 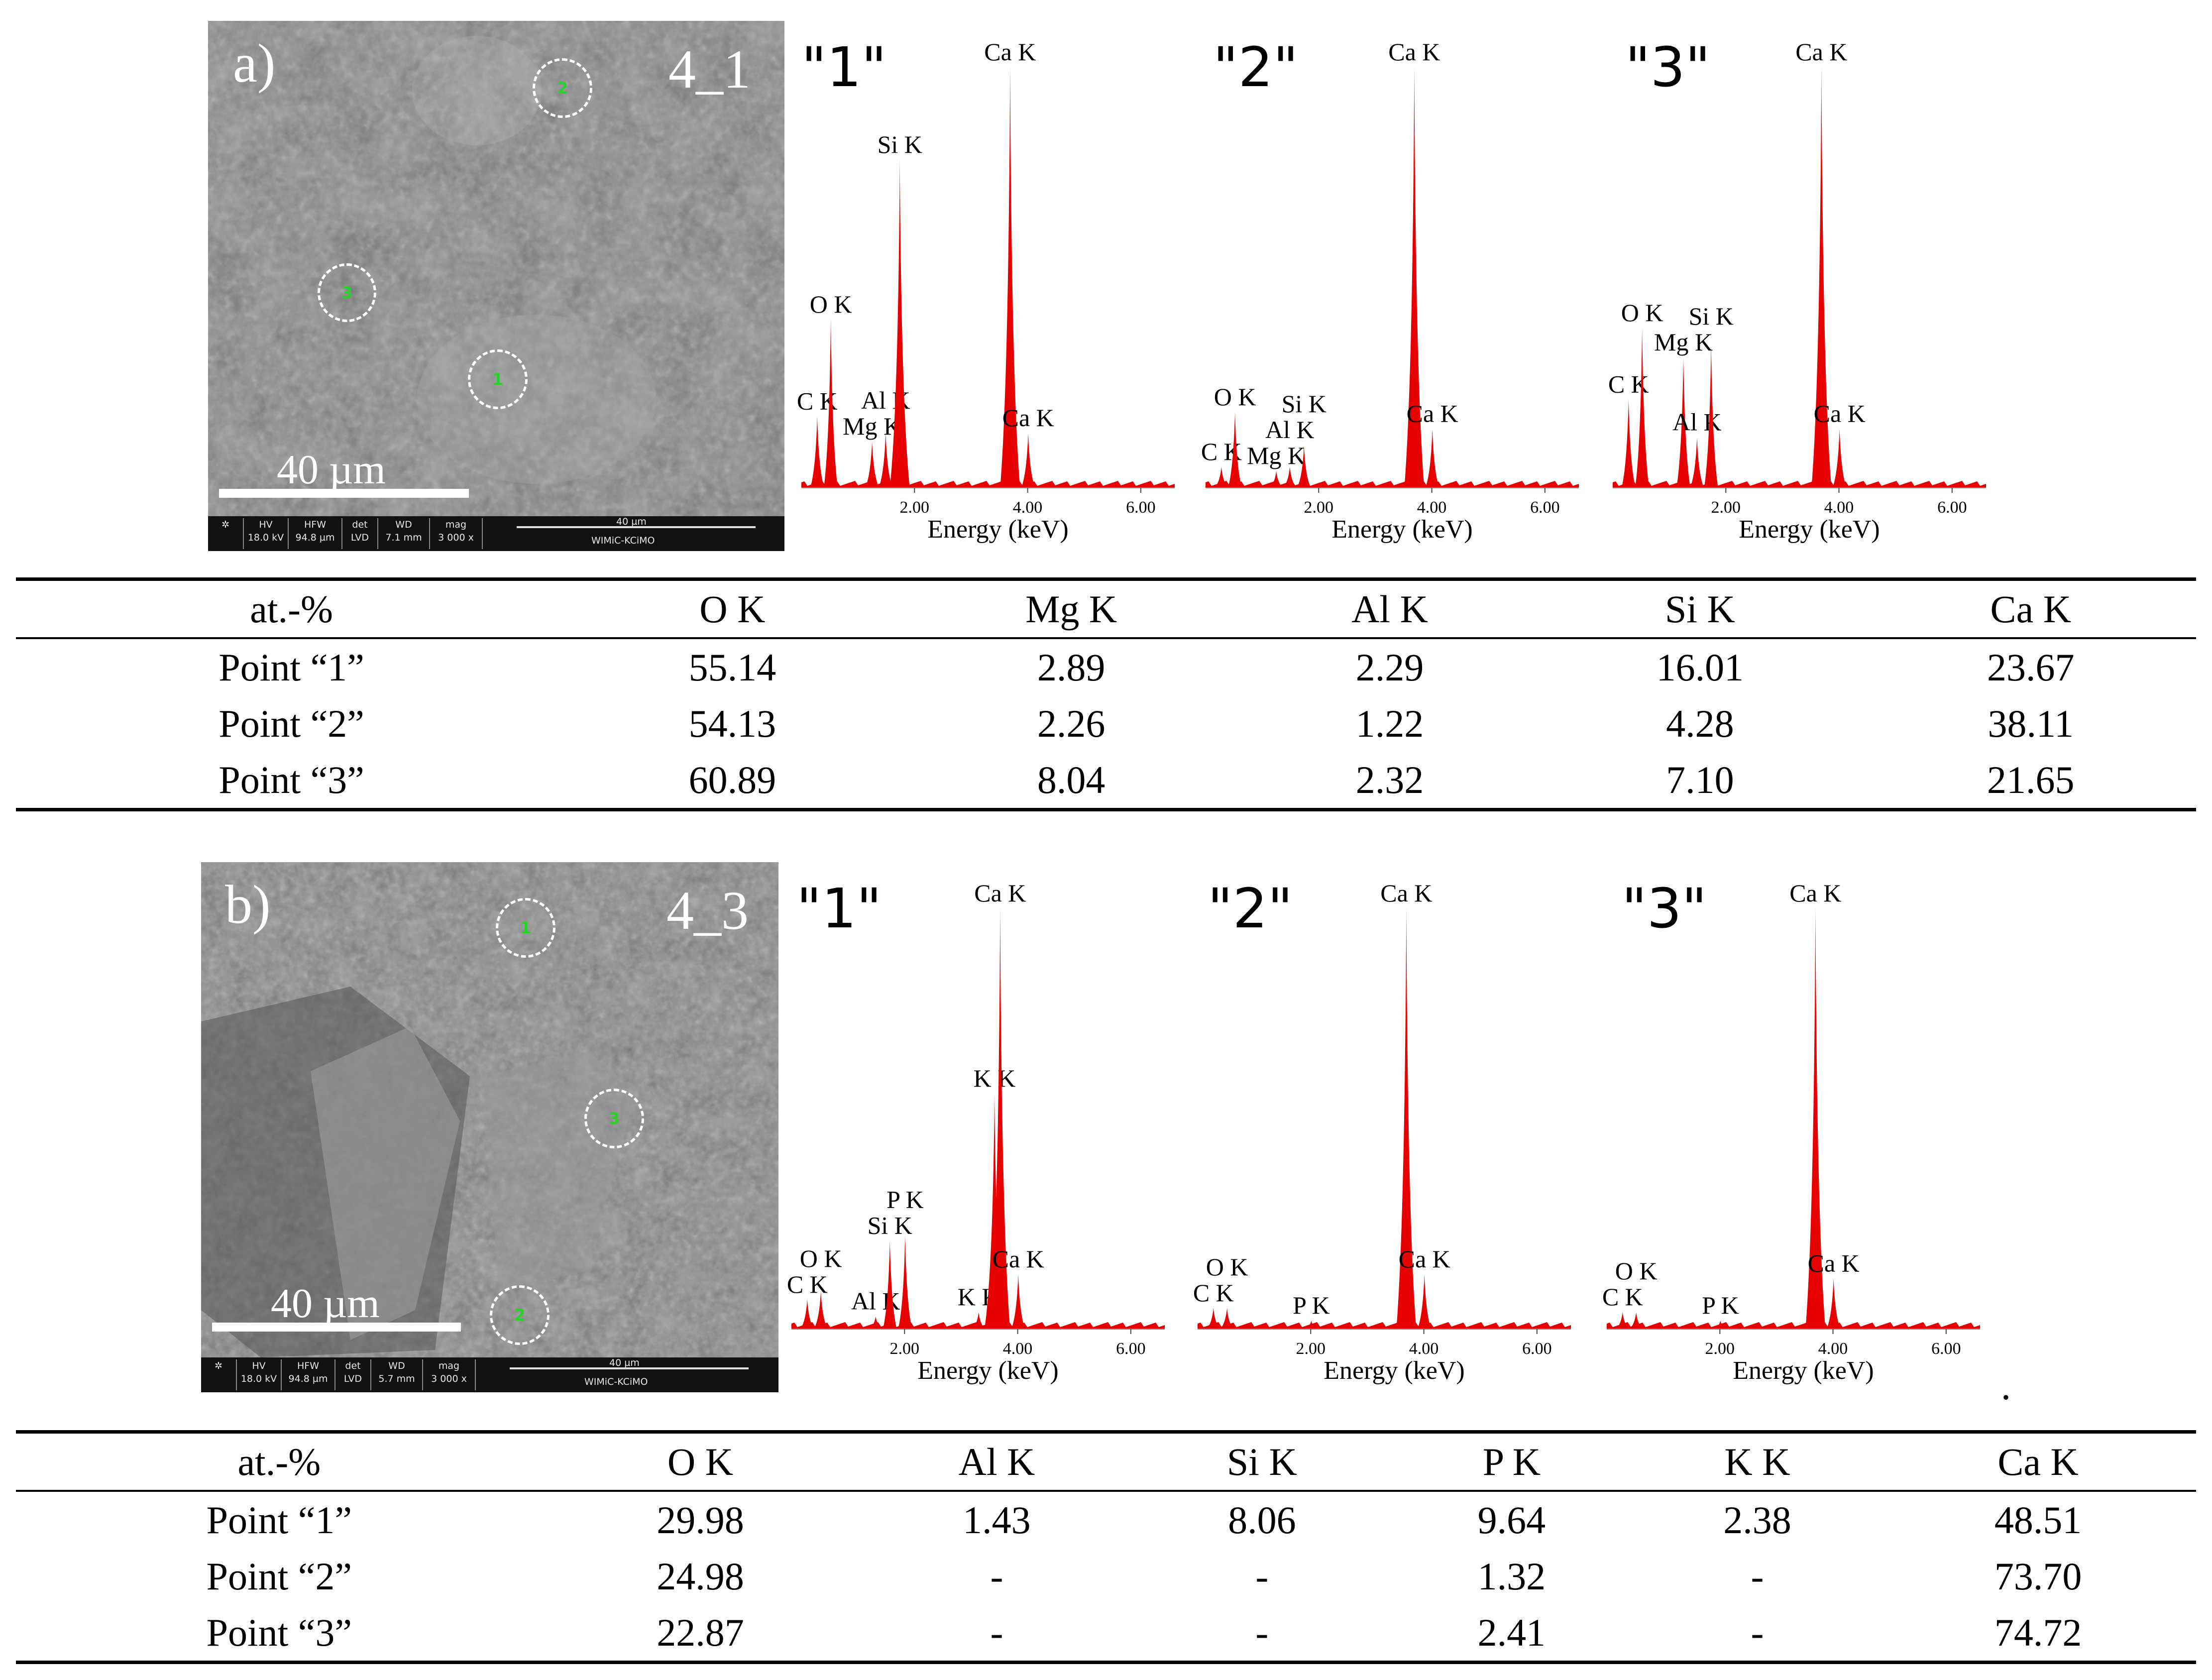 I want to click on spectrum-title: "1", so click(x=839, y=909).